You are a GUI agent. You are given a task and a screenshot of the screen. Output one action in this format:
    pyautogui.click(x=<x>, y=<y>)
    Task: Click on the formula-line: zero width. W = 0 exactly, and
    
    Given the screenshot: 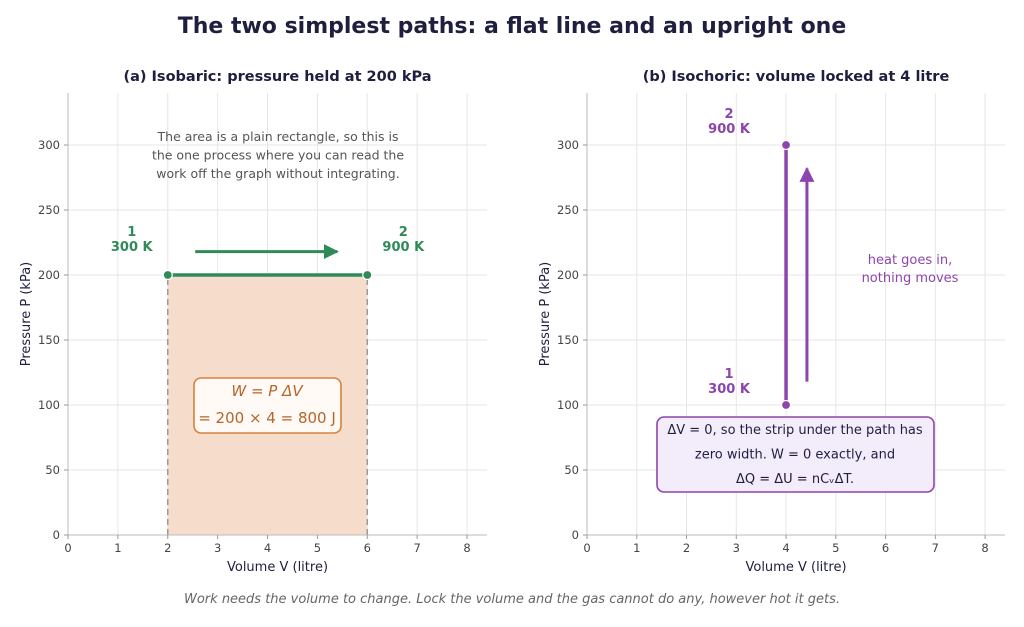 What is the action you would take?
    pyautogui.click(x=795, y=455)
    